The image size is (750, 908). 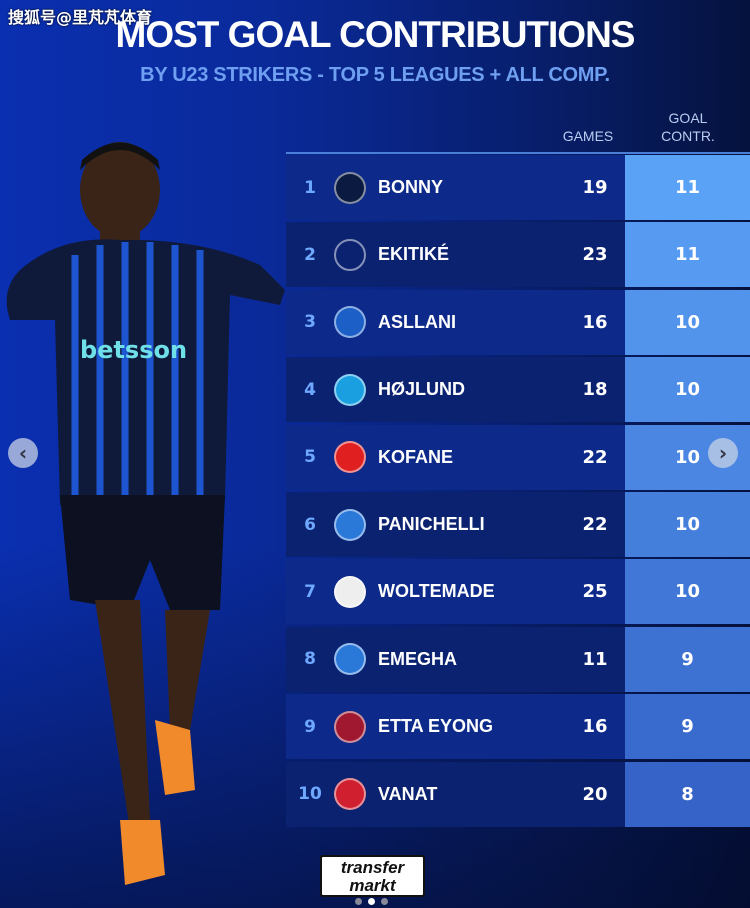 I want to click on rank: 1, so click(x=310, y=187).